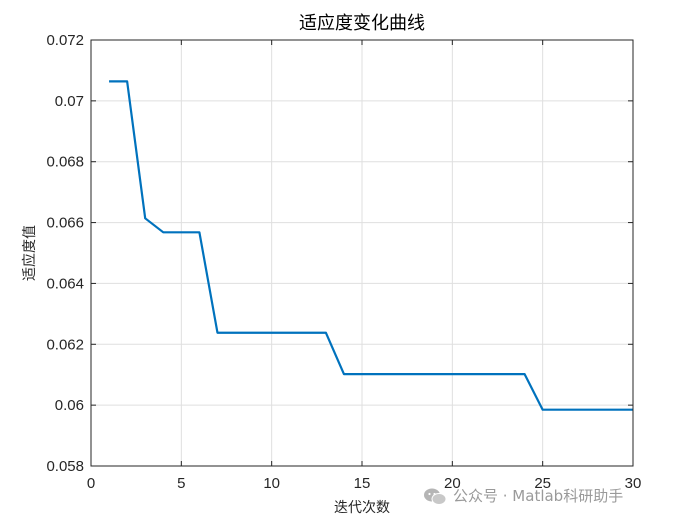  Describe the element at coordinates (91, 483) in the screenshot. I see `x-tick-label: 0` at that location.